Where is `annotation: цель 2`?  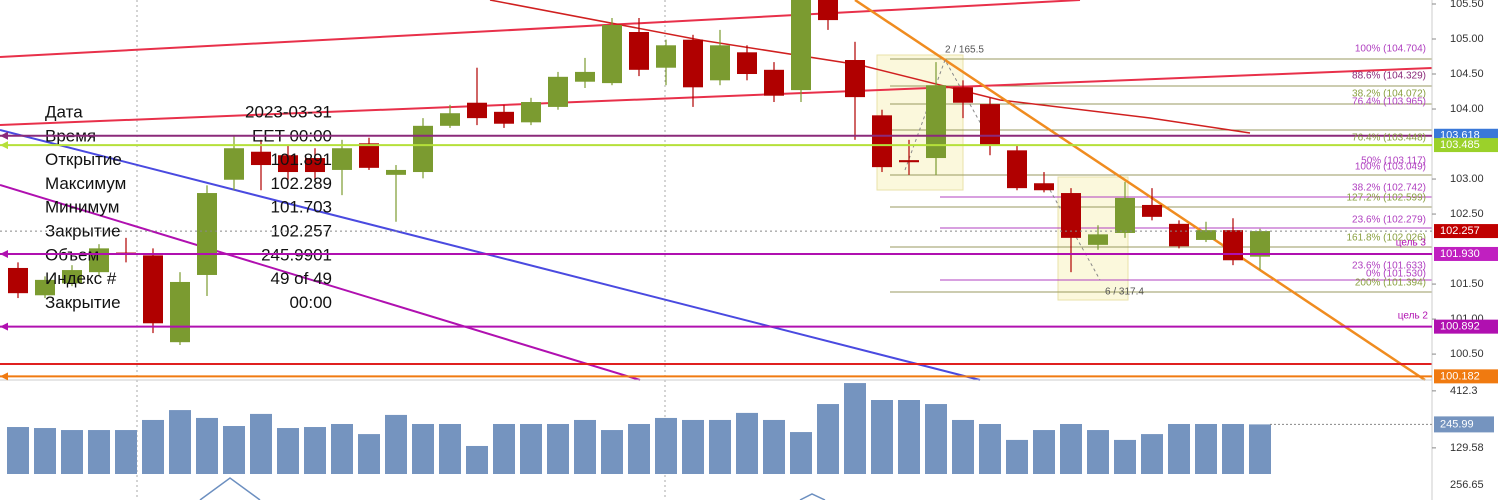
annotation: цель 2 is located at coordinates (1413, 316).